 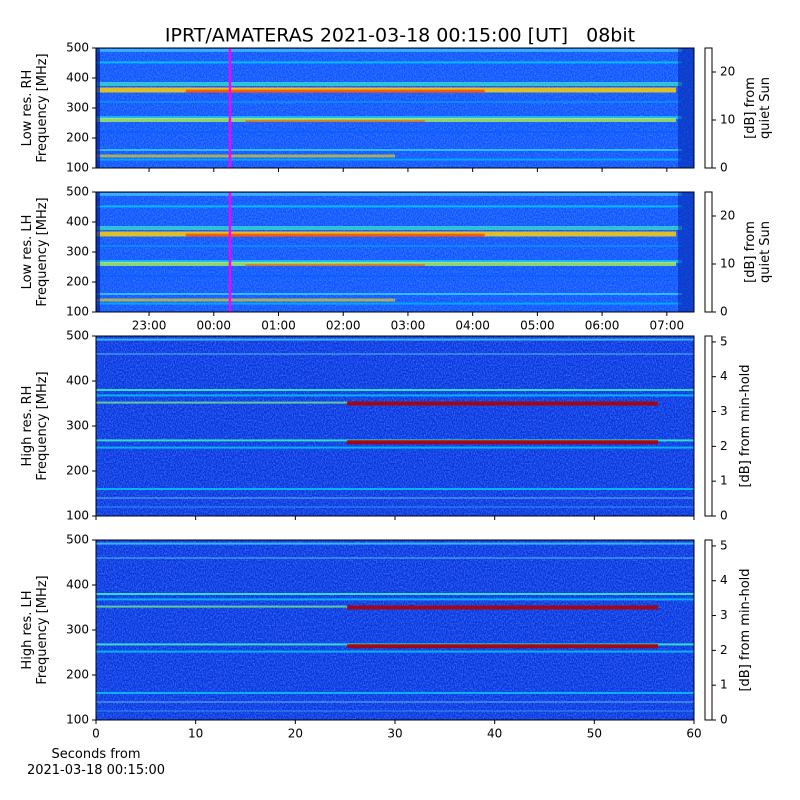 What do you see at coordinates (537, 326) in the screenshot?
I see `x-tick-label: 05:00` at bounding box center [537, 326].